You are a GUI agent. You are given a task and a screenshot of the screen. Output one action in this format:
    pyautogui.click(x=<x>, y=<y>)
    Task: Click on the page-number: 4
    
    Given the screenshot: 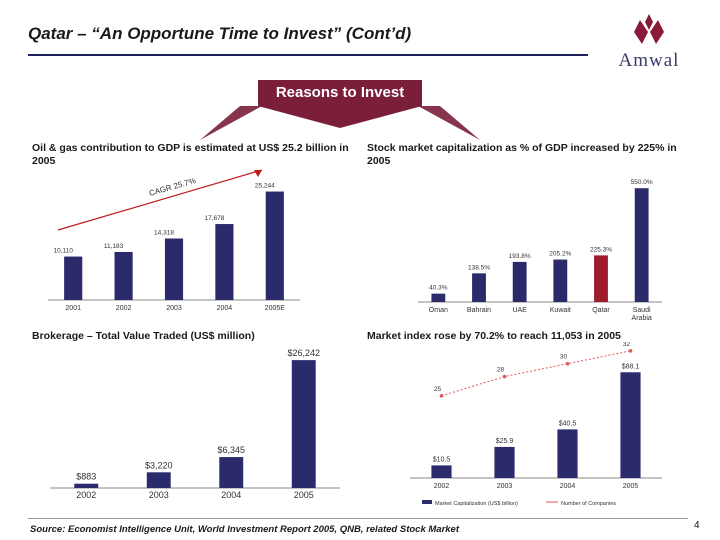 What is the action you would take?
    pyautogui.click(x=697, y=525)
    